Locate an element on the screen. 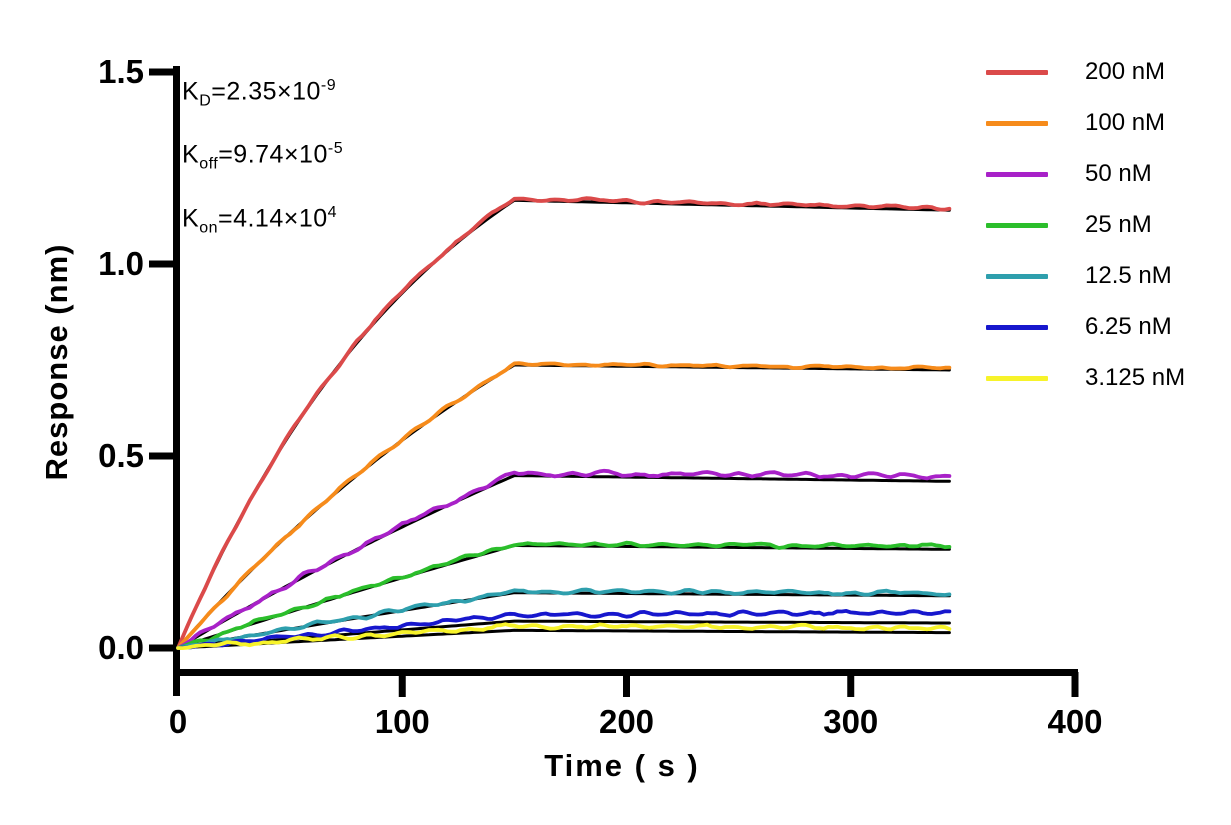 The image size is (1231, 825). legend-item-3.125-nM: 3.125 nM is located at coordinates (1085, 378).